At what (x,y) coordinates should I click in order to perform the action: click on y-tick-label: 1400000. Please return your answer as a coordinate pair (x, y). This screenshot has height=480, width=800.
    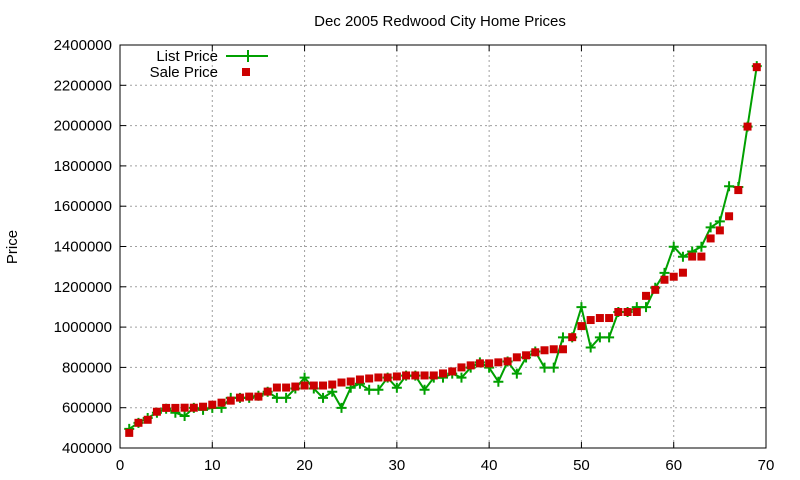
    Looking at the image, I should click on (83, 247).